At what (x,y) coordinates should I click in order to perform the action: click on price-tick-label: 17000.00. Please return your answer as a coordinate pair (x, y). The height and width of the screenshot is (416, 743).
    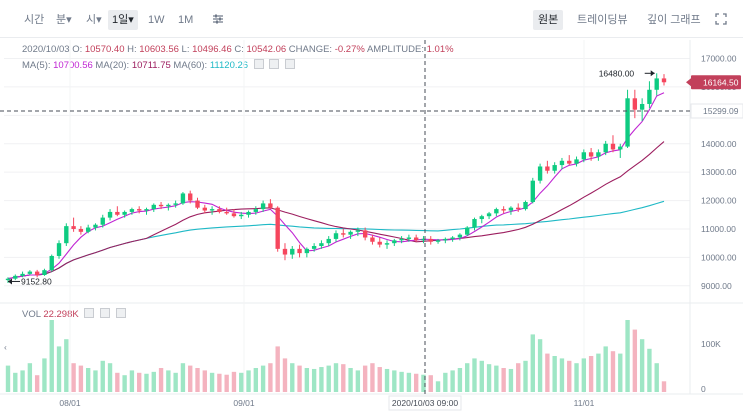
    Looking at the image, I should click on (719, 59).